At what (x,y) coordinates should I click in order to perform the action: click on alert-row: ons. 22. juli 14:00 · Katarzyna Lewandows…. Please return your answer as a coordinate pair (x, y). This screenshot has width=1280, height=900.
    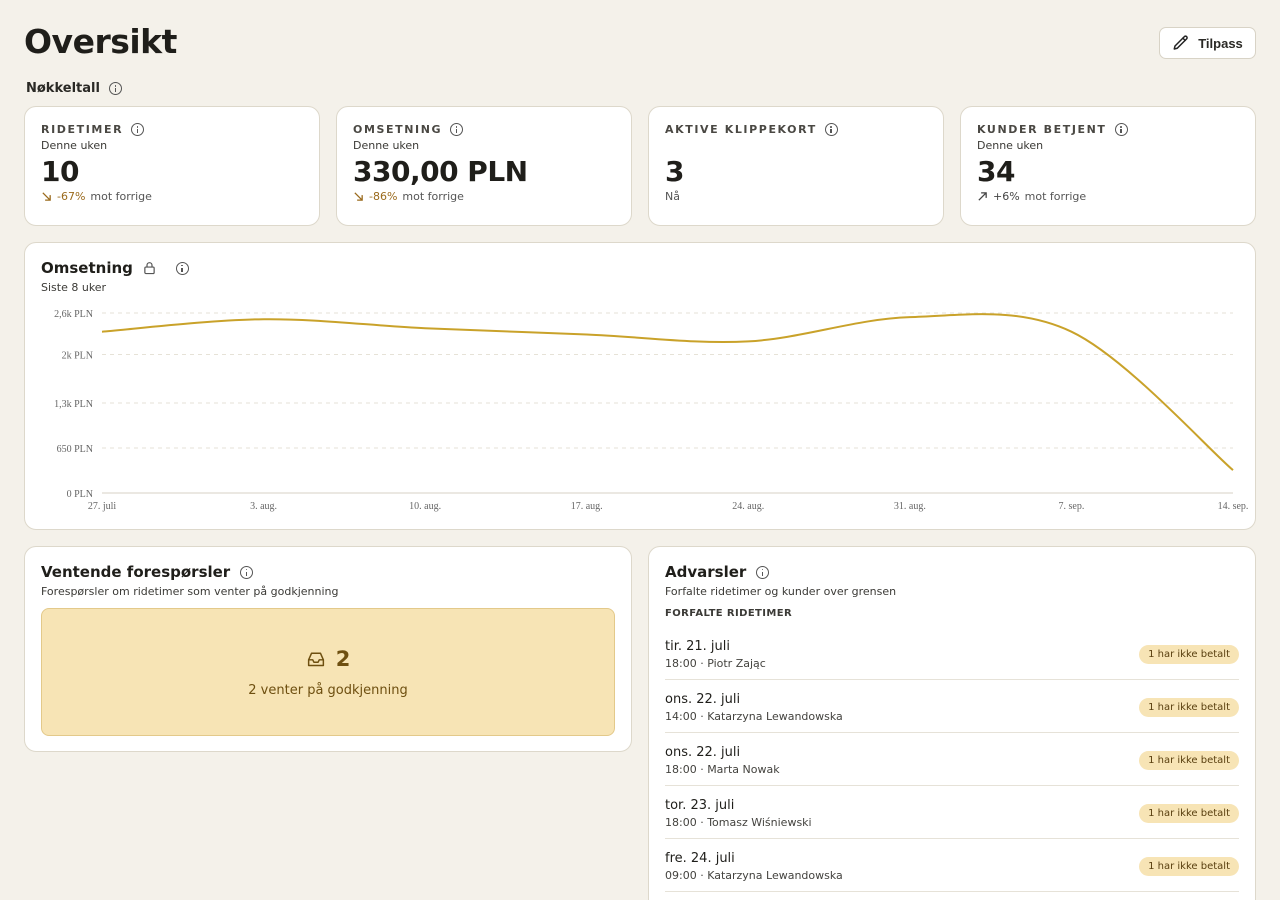
    Looking at the image, I should click on (952, 706).